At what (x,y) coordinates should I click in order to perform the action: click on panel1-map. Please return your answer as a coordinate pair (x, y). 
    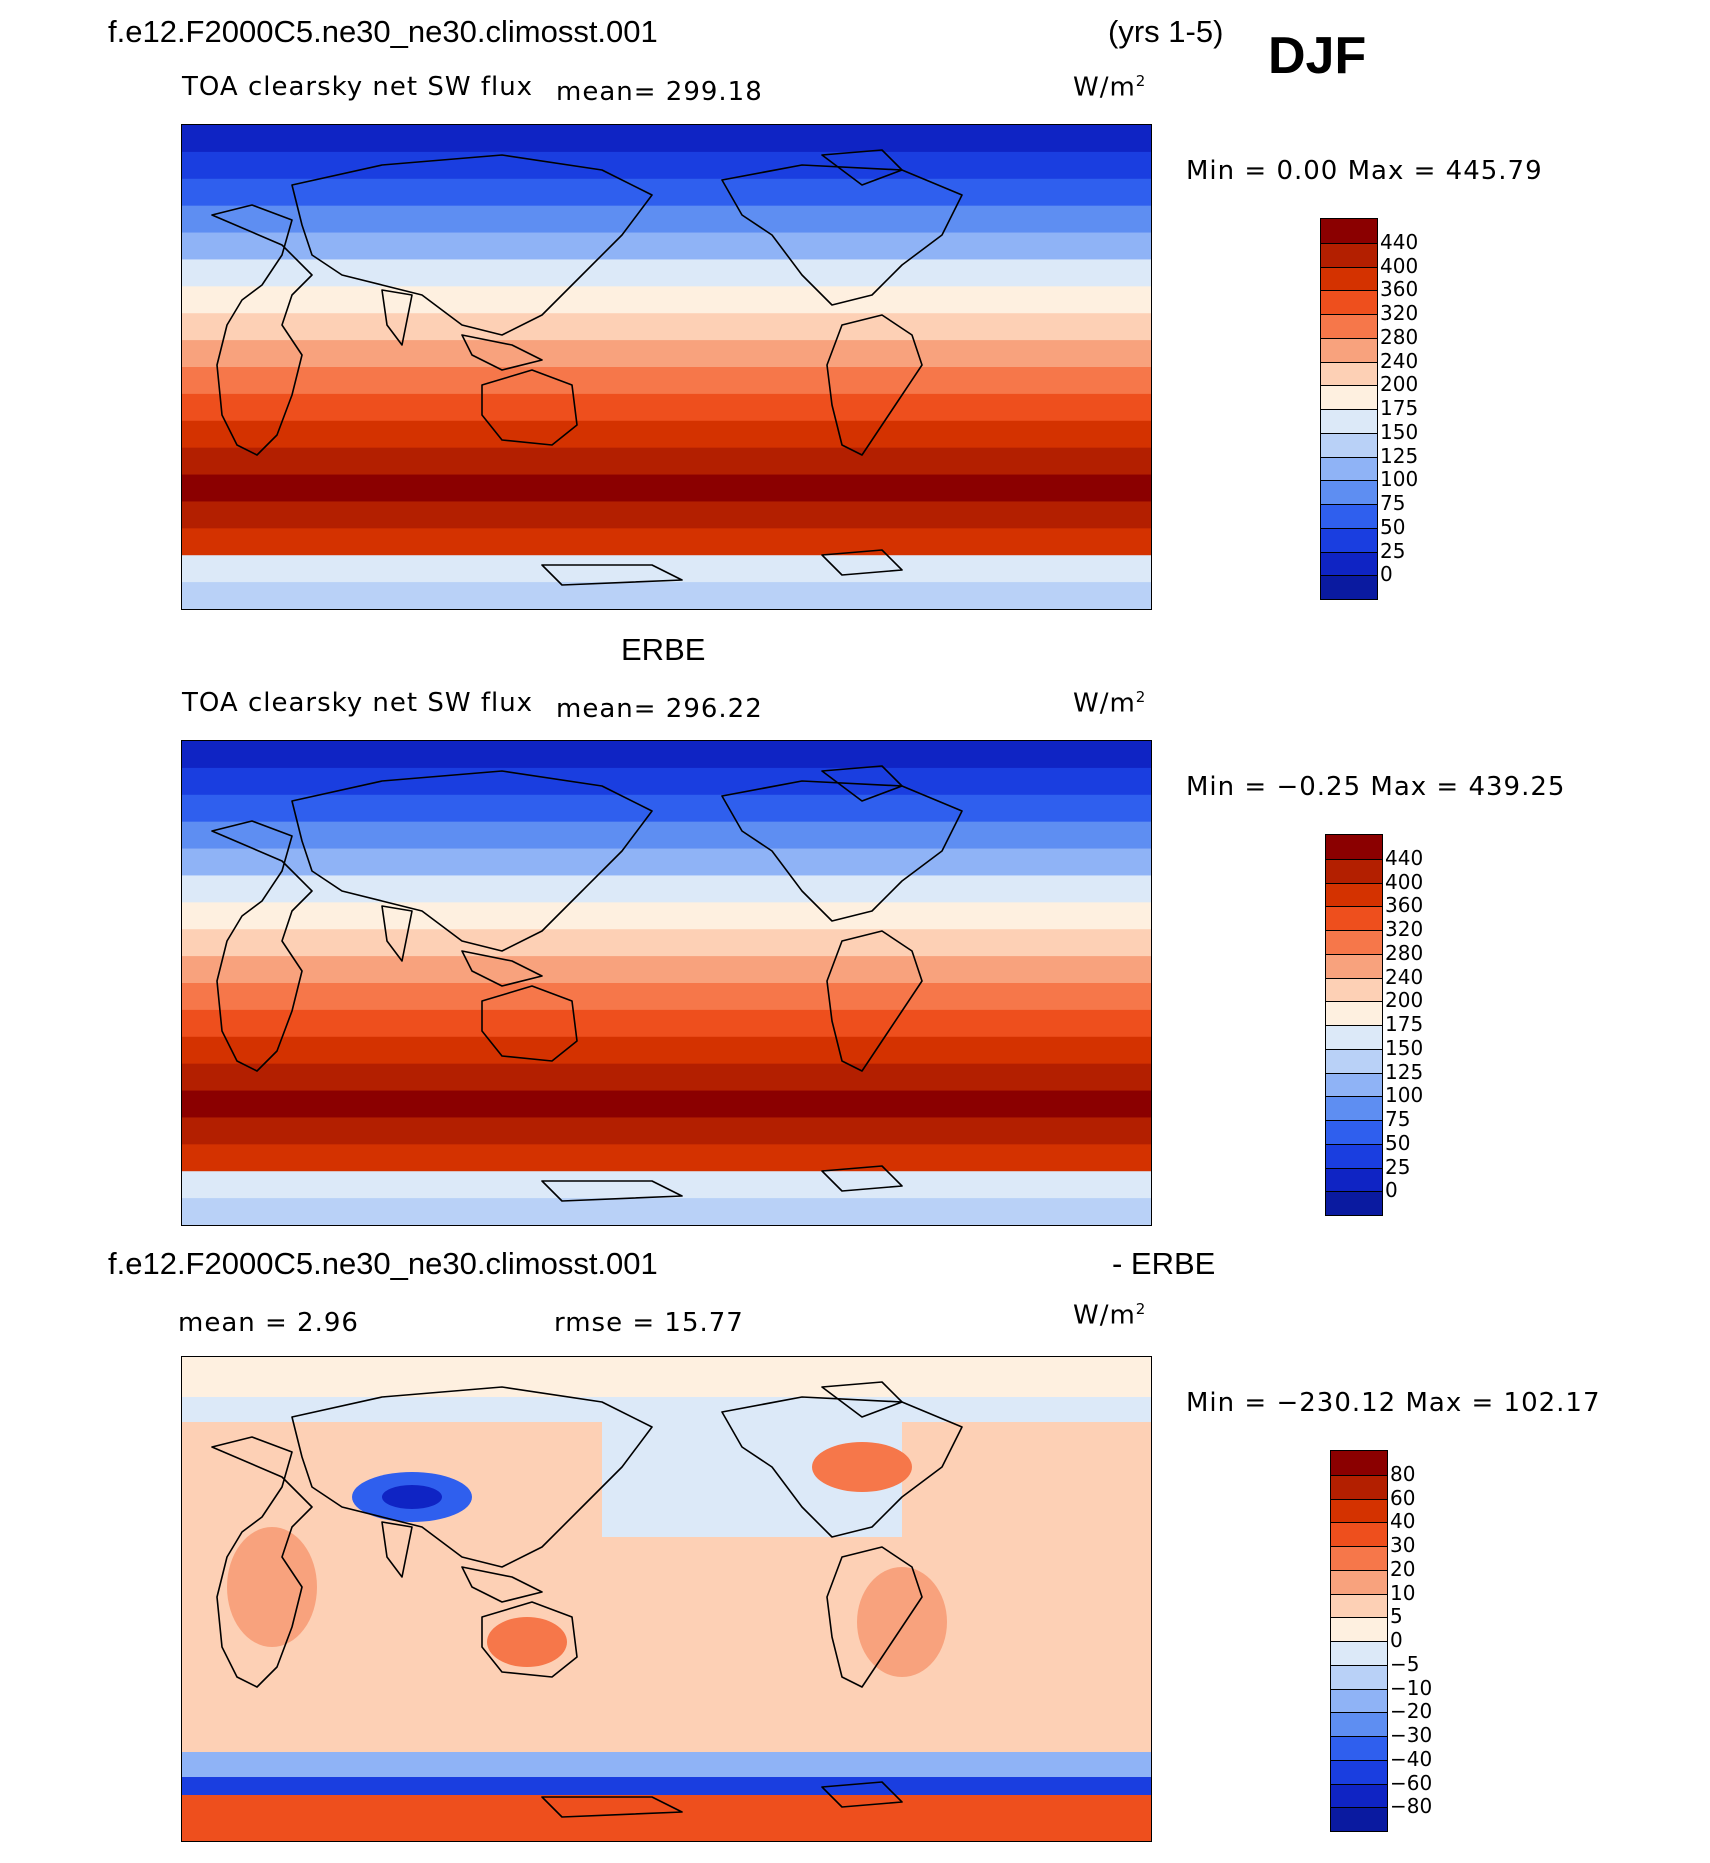
    Looking at the image, I should click on (666, 367).